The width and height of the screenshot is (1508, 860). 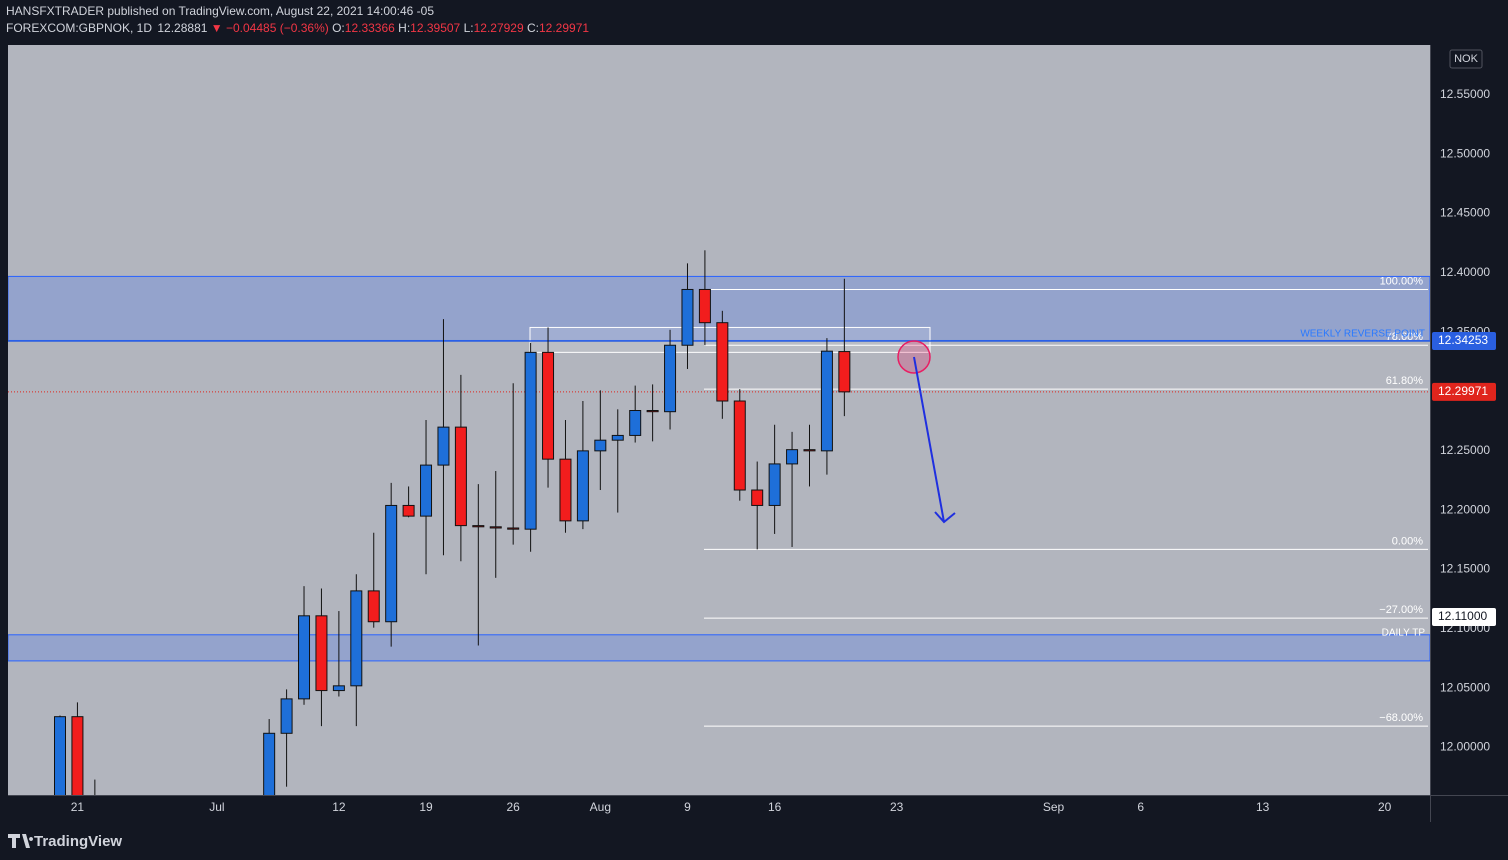 What do you see at coordinates (499, 28) in the screenshot?
I see `l-value: 12.27929` at bounding box center [499, 28].